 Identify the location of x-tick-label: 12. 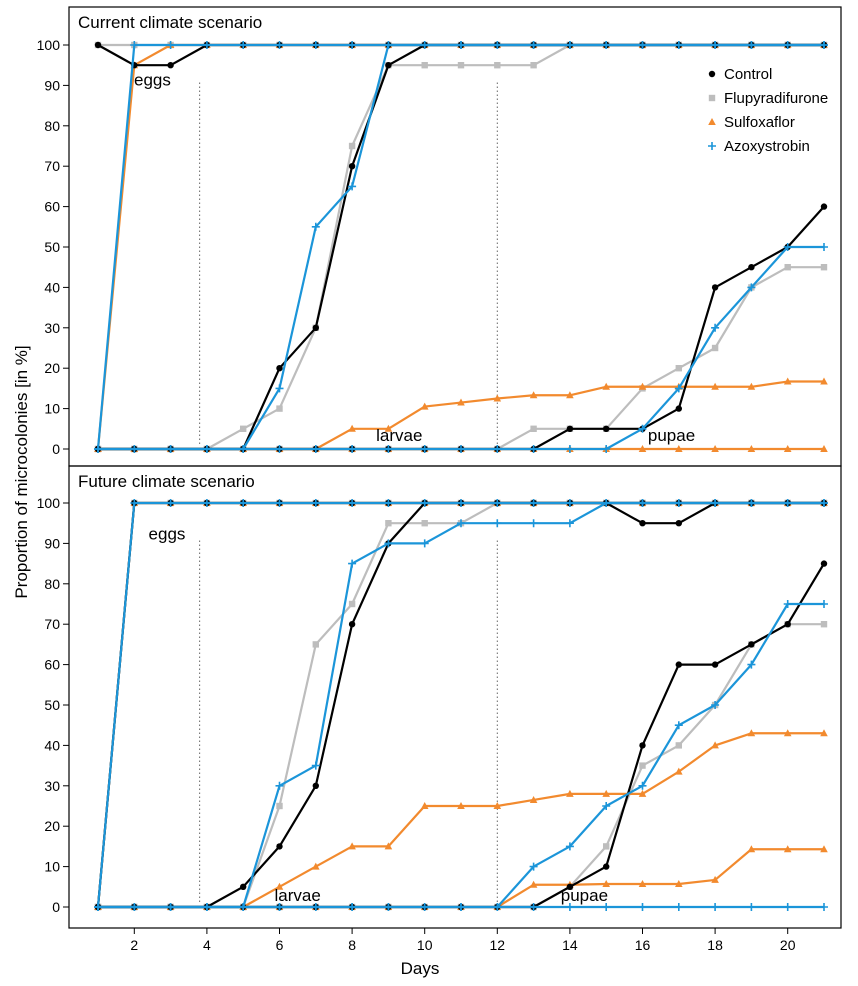
(498, 945).